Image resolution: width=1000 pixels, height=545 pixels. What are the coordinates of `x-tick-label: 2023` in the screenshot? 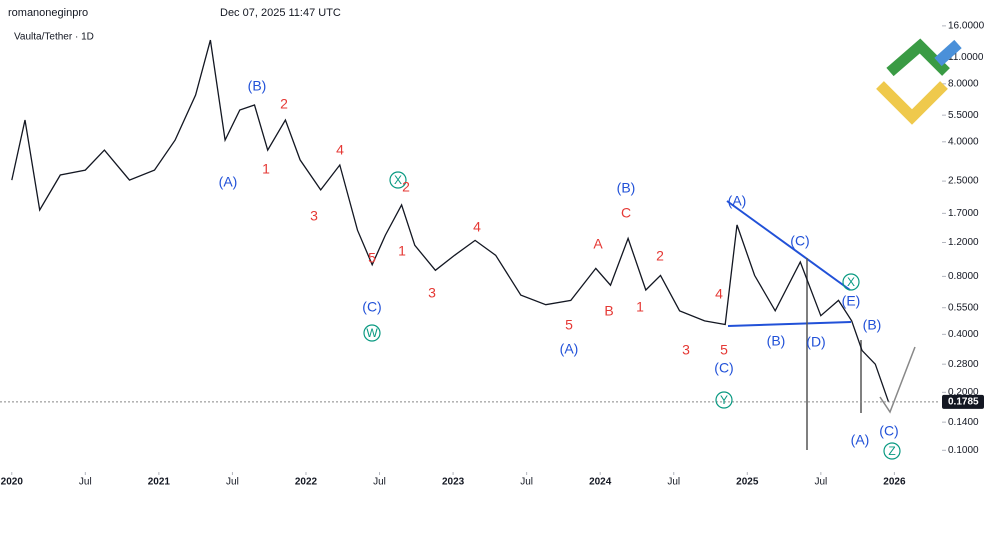 It's located at (453, 482).